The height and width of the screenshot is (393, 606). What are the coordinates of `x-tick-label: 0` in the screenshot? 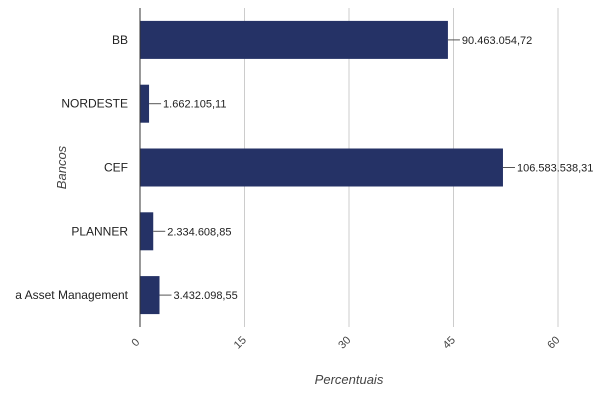 It's located at (135, 342).